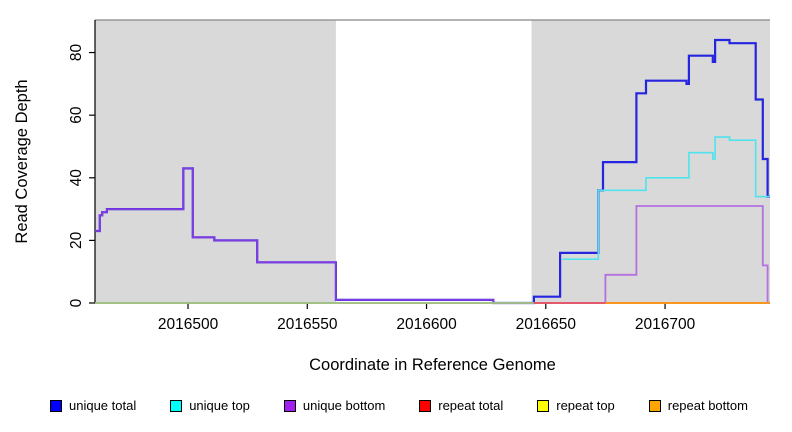 The width and height of the screenshot is (792, 432). What do you see at coordinates (76, 178) in the screenshot?
I see `y-tick-label: 40` at bounding box center [76, 178].